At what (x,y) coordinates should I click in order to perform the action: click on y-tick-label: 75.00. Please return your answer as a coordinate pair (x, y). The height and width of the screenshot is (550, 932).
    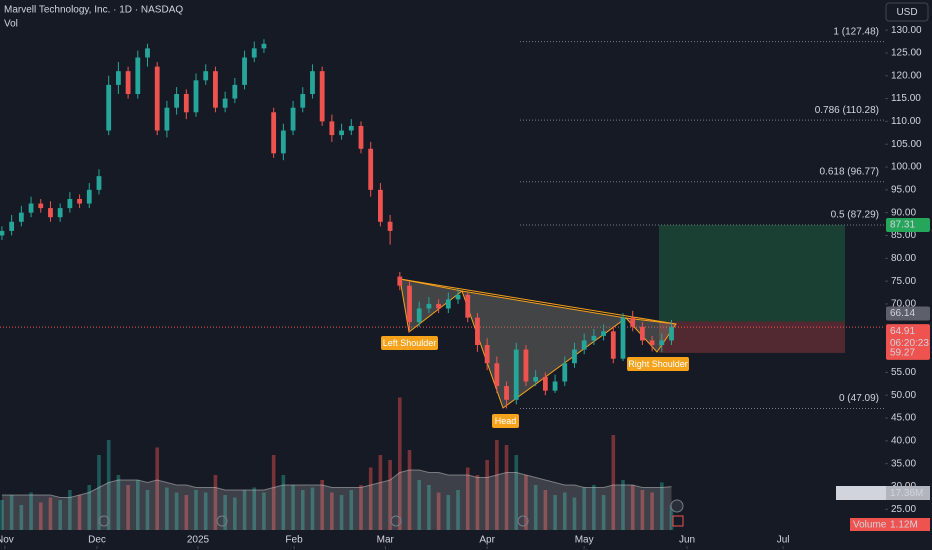
    Looking at the image, I should click on (903, 281).